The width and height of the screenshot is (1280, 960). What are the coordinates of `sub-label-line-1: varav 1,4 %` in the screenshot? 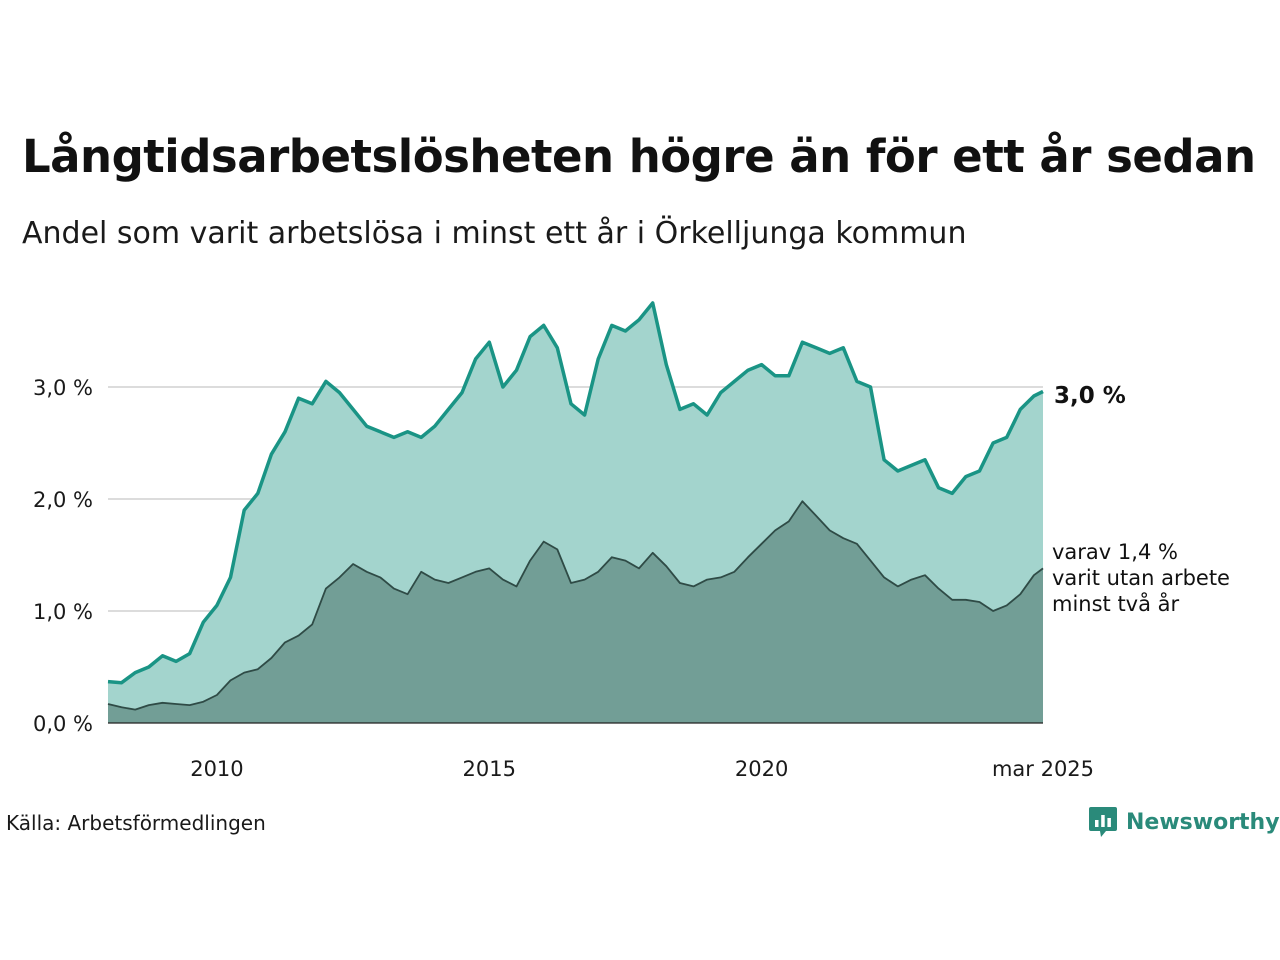 It's located at (1115, 552).